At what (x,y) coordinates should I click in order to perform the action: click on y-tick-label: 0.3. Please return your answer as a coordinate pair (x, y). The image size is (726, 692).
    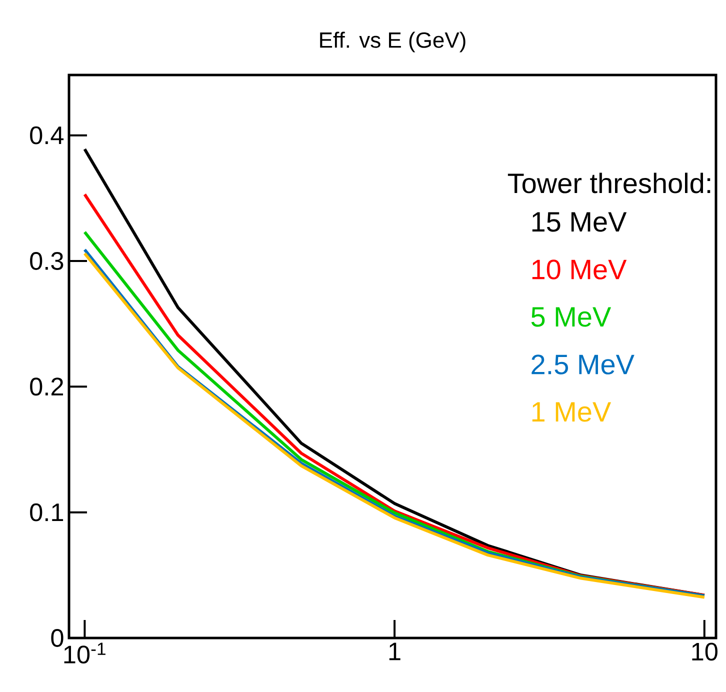
    Looking at the image, I should click on (47, 261).